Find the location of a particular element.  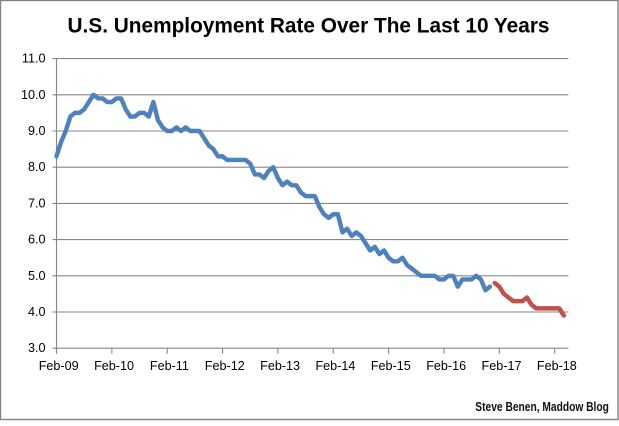

svg-text: 5.0 is located at coordinates (37, 276).